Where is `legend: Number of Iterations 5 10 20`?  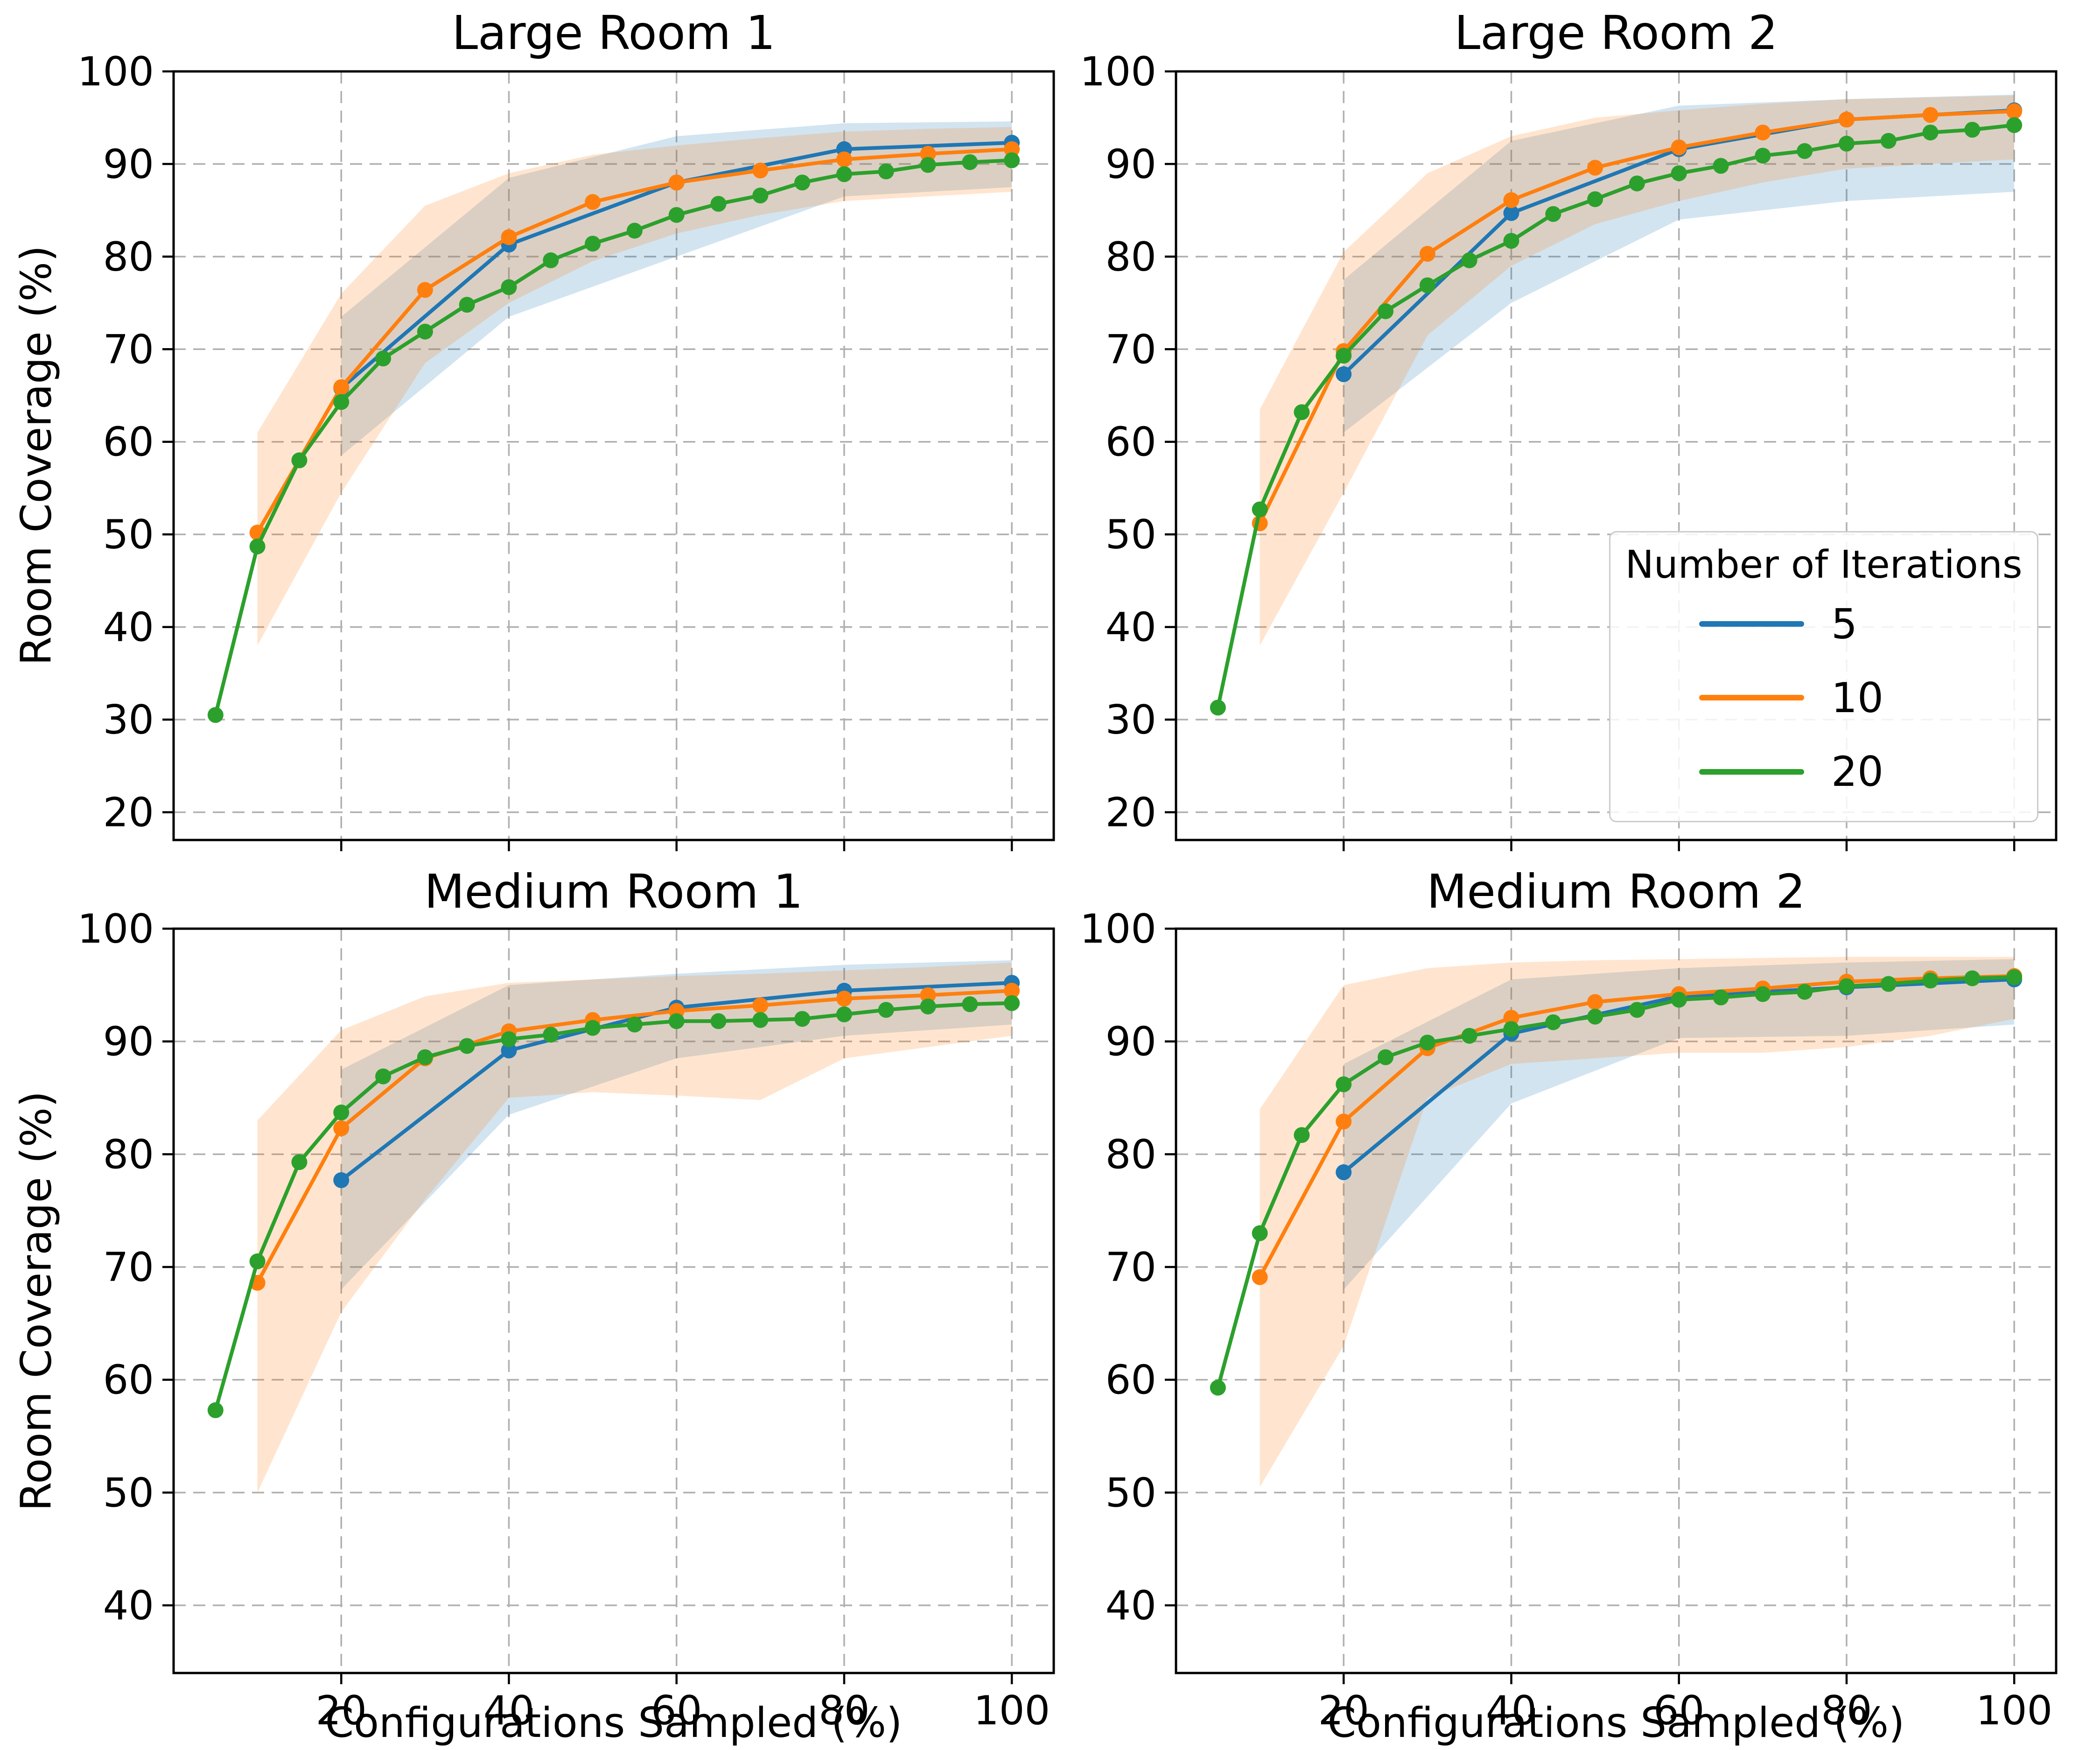 legend: Number of Iterations 5 10 20 is located at coordinates (1823, 676).